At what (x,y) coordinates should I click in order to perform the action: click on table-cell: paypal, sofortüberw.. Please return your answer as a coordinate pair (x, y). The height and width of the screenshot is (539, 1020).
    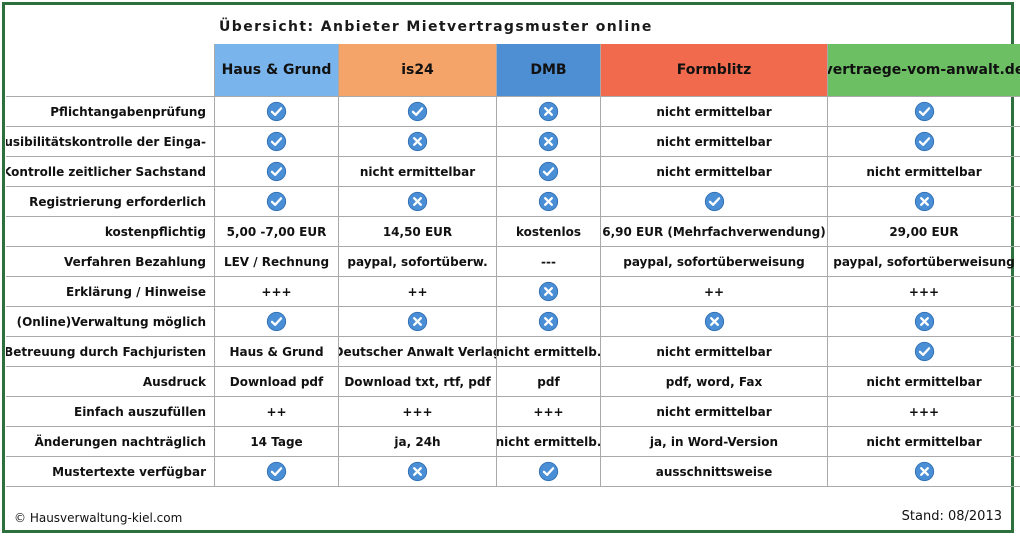
    Looking at the image, I should click on (417, 262).